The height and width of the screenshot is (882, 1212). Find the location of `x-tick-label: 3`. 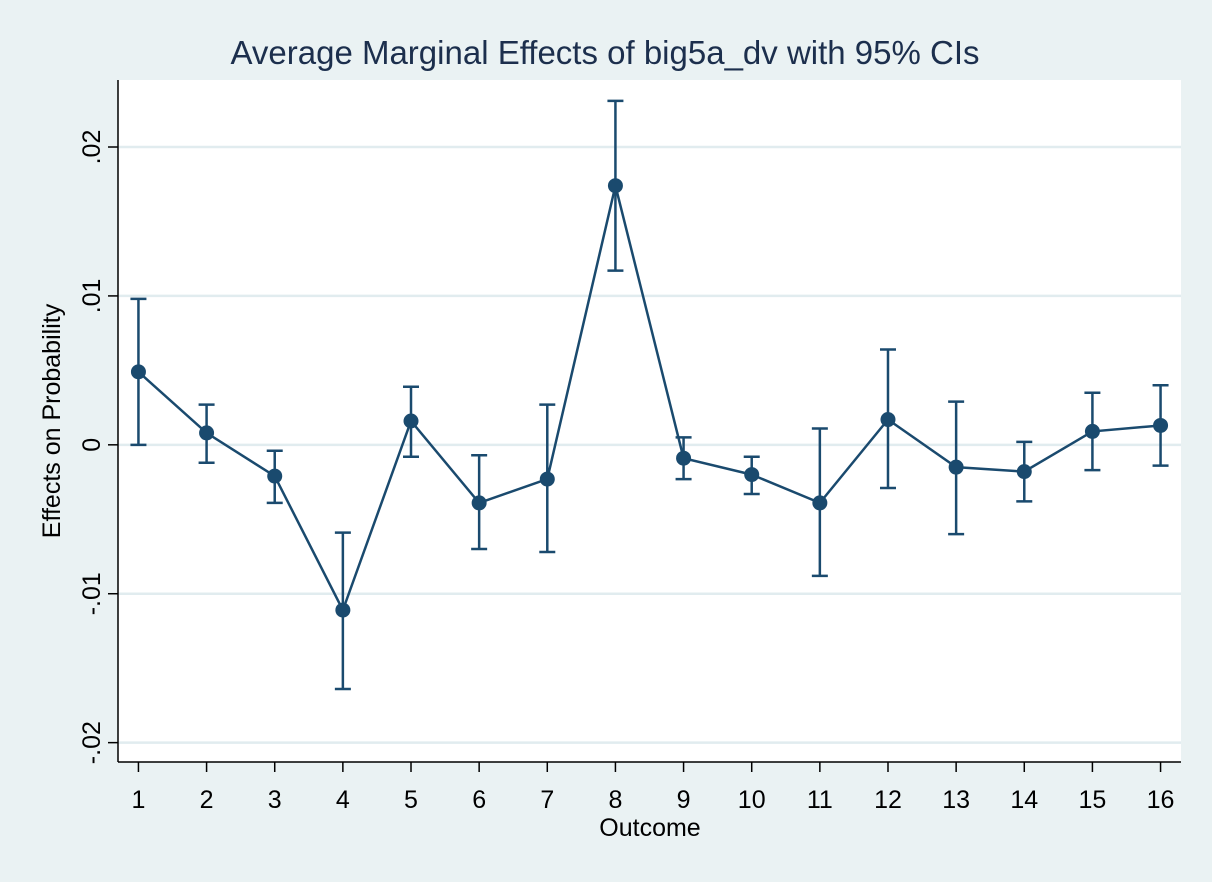

x-tick-label: 3 is located at coordinates (275, 800).